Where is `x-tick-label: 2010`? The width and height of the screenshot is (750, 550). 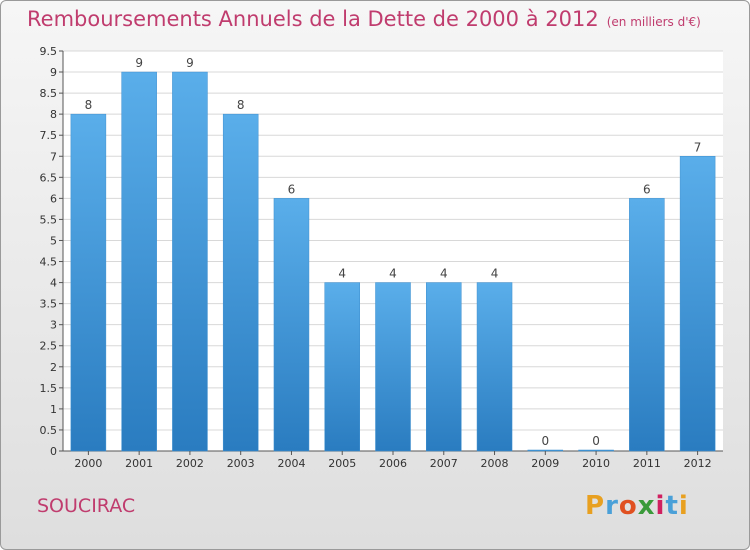 x-tick-label: 2010 is located at coordinates (596, 463).